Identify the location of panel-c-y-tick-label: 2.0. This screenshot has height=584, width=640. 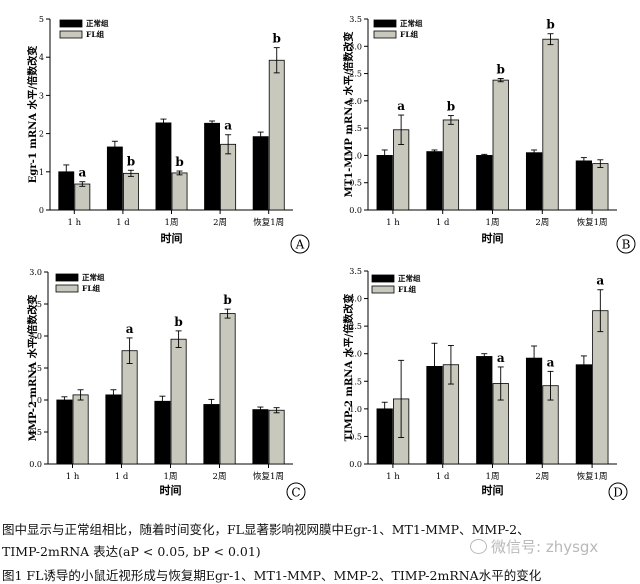
(35, 336).